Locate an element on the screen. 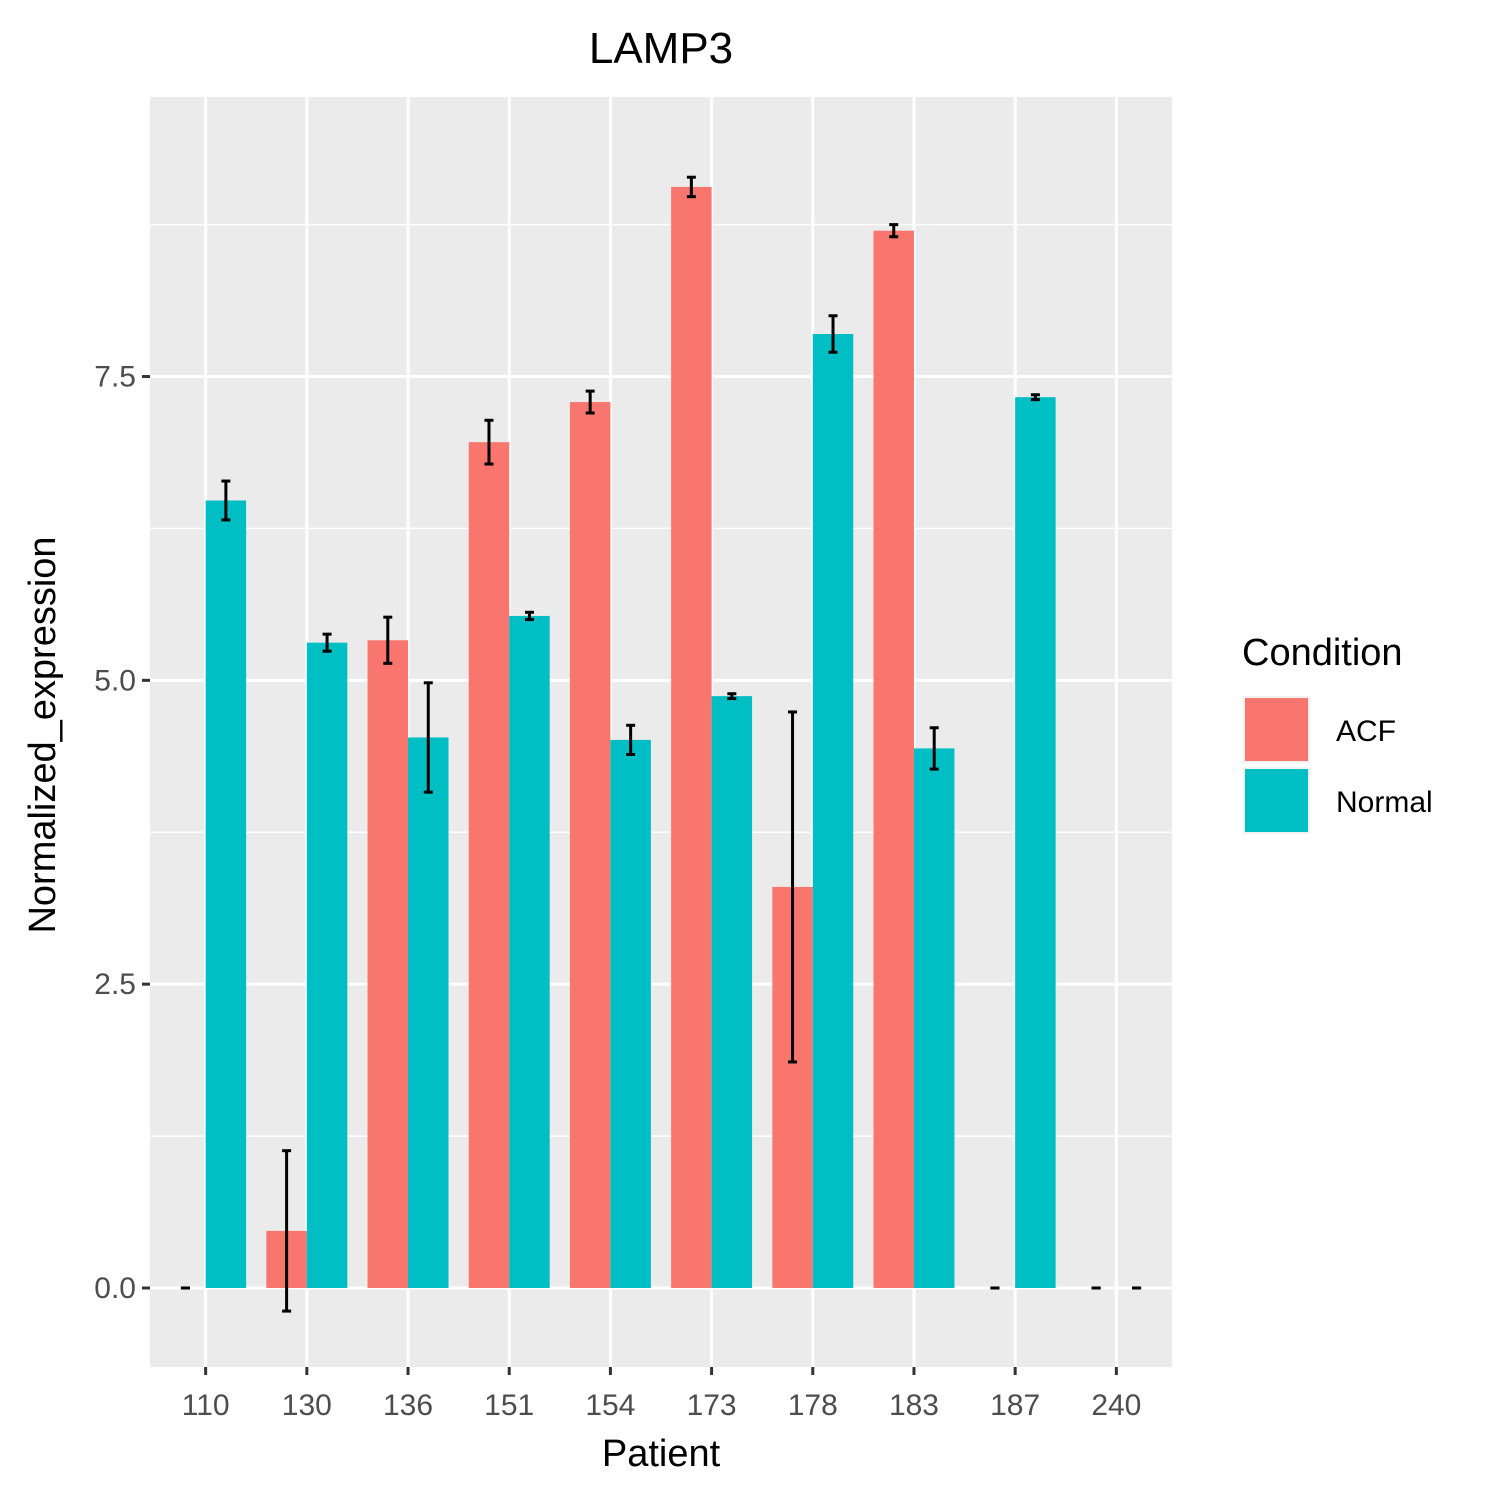 This screenshot has width=1500, height=1500. x-tick-label: 183 is located at coordinates (914, 1405).